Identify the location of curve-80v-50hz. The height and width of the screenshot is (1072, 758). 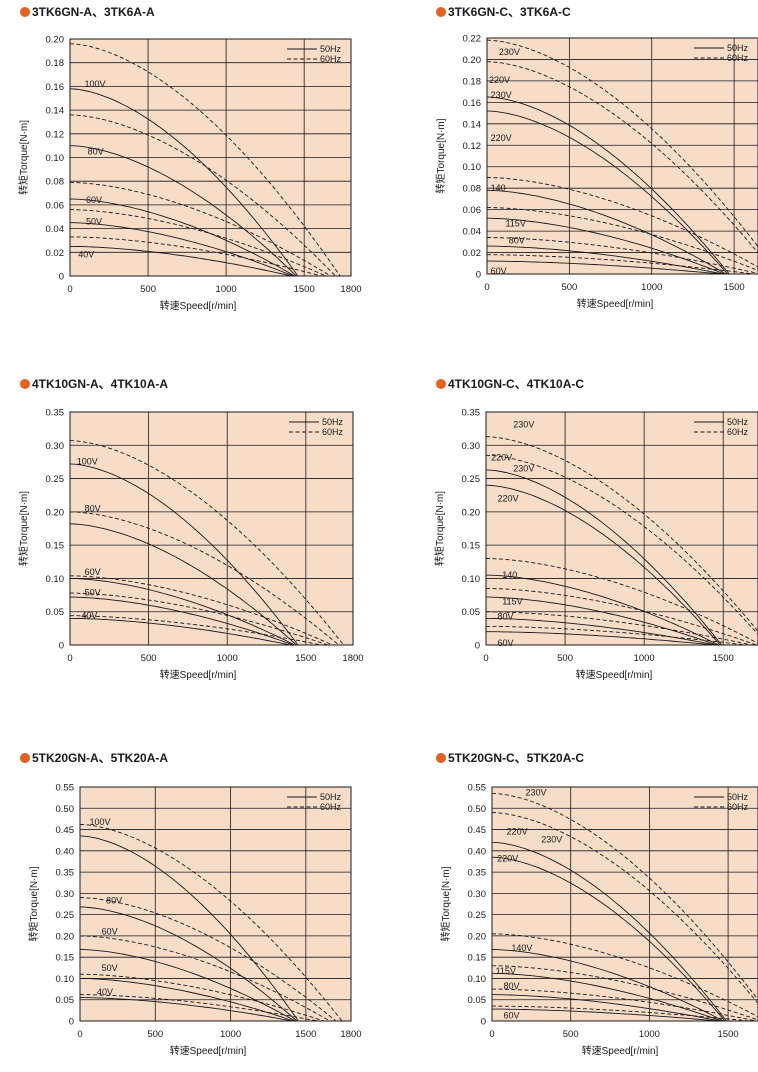
(189, 963).